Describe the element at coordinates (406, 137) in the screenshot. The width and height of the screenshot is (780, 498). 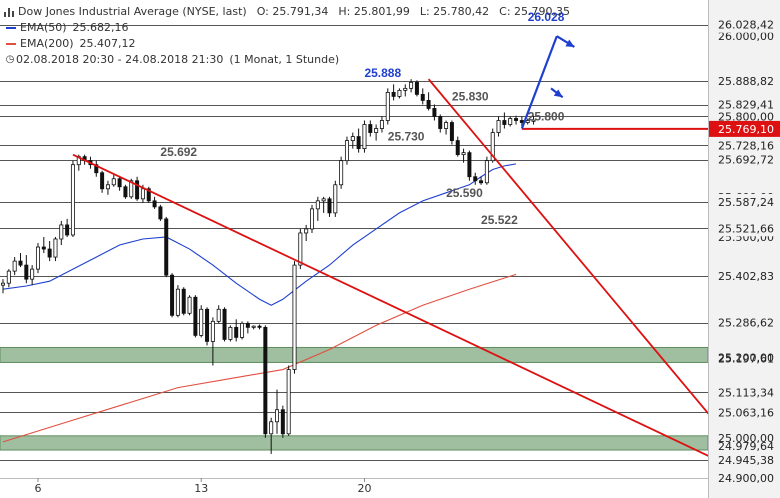
I see `price-annotation: 25.730` at that location.